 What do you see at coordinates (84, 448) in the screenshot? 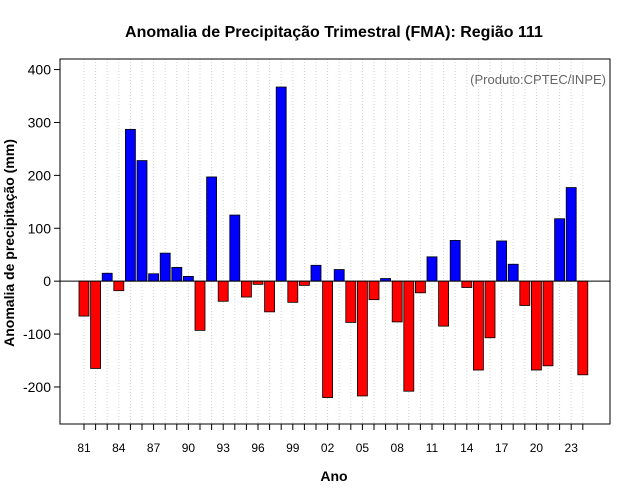
I see `x-tick-label: 81` at bounding box center [84, 448].